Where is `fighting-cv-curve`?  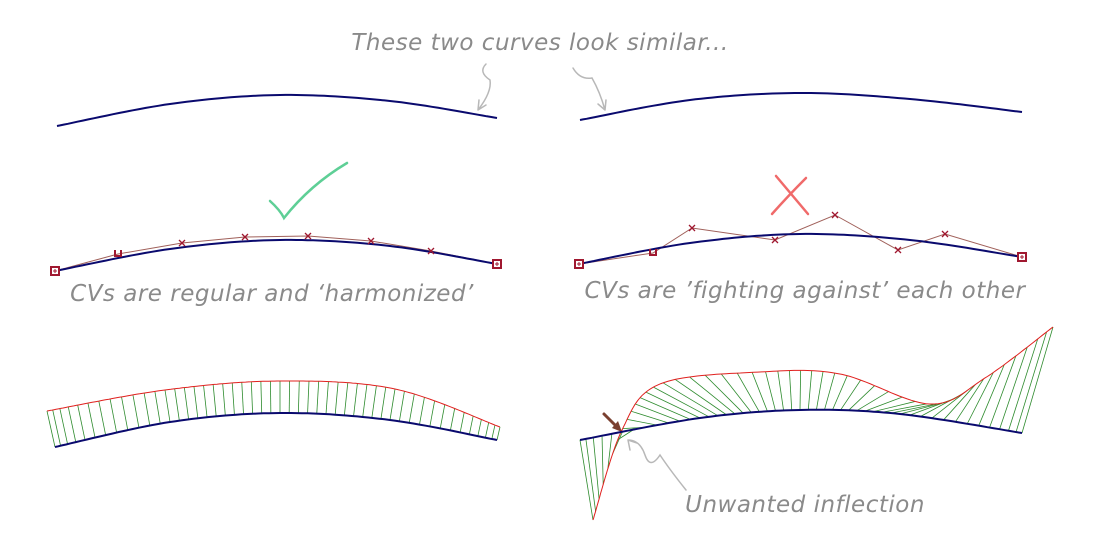 fighting-cv-curve is located at coordinates (800, 240).